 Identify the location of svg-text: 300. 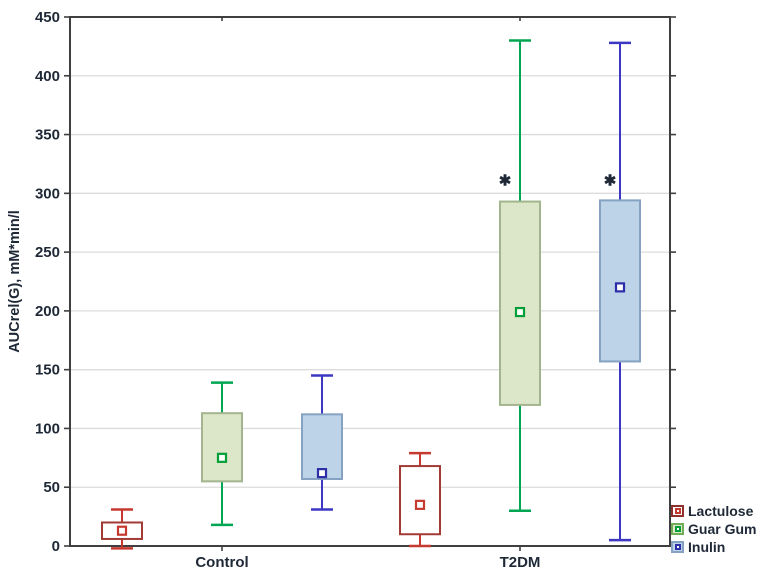
(47, 193).